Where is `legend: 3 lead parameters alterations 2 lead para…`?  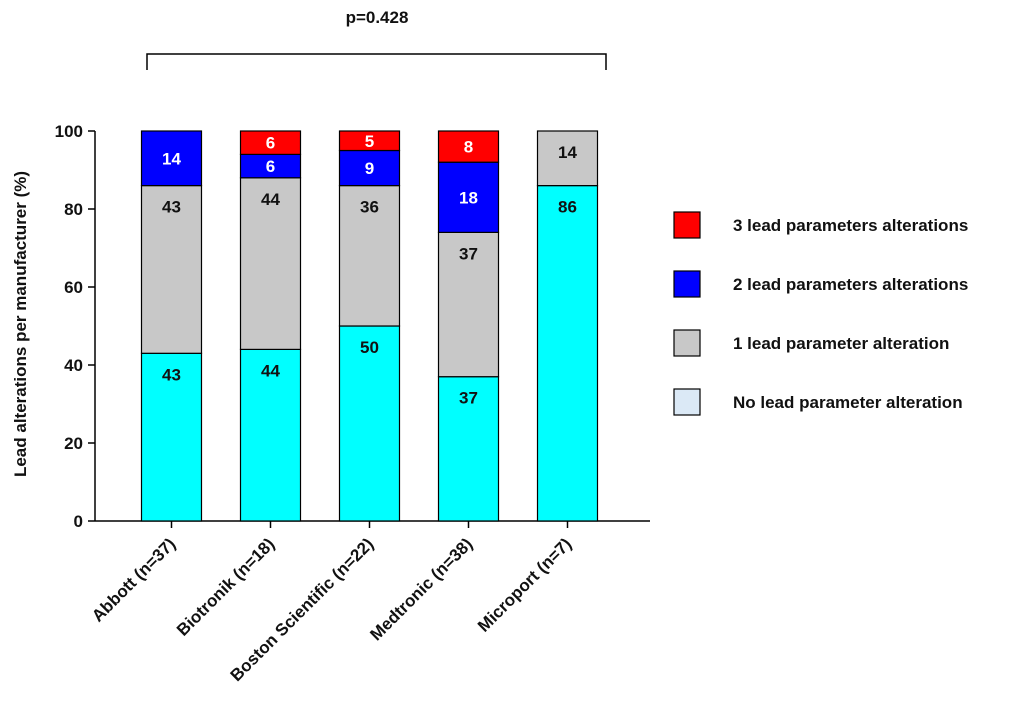 legend: 3 lead parameters alterations 2 lead para… is located at coordinates (820, 313).